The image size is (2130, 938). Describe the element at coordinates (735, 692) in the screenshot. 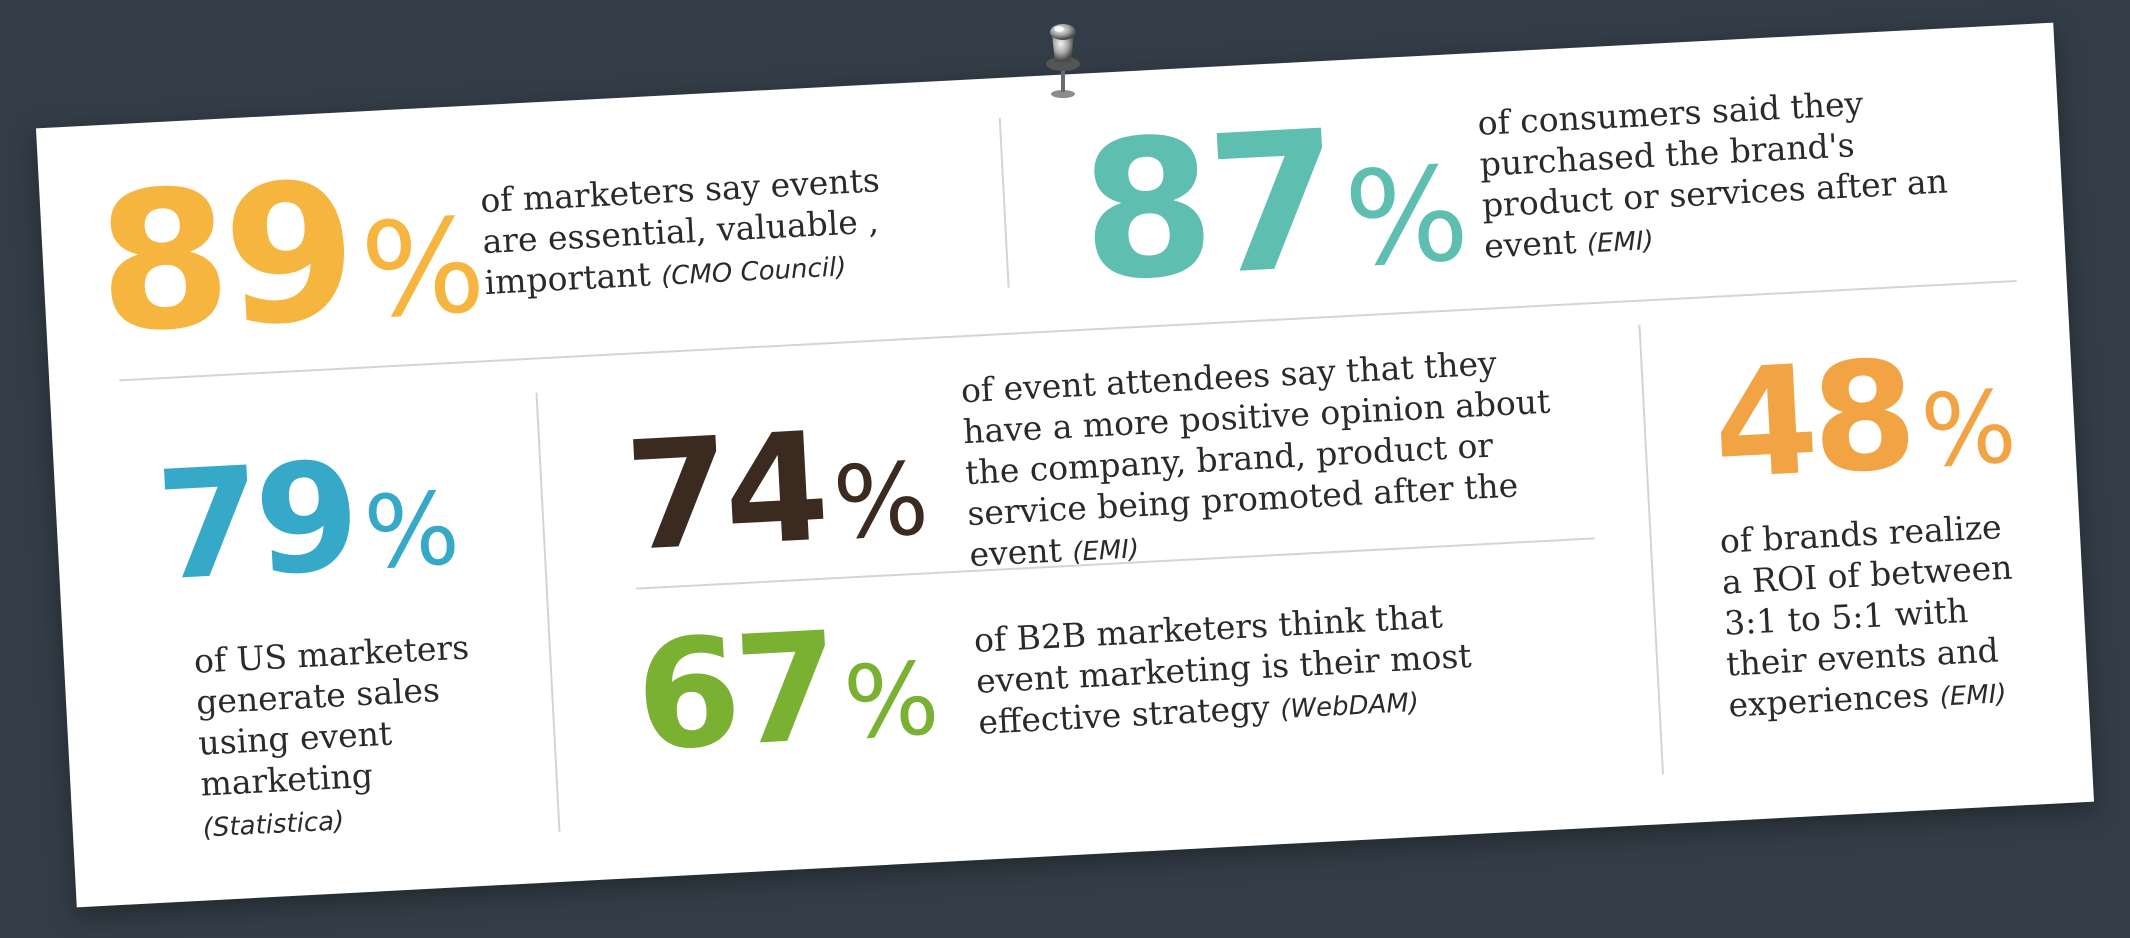

I see `stat-67-value: 67` at that location.